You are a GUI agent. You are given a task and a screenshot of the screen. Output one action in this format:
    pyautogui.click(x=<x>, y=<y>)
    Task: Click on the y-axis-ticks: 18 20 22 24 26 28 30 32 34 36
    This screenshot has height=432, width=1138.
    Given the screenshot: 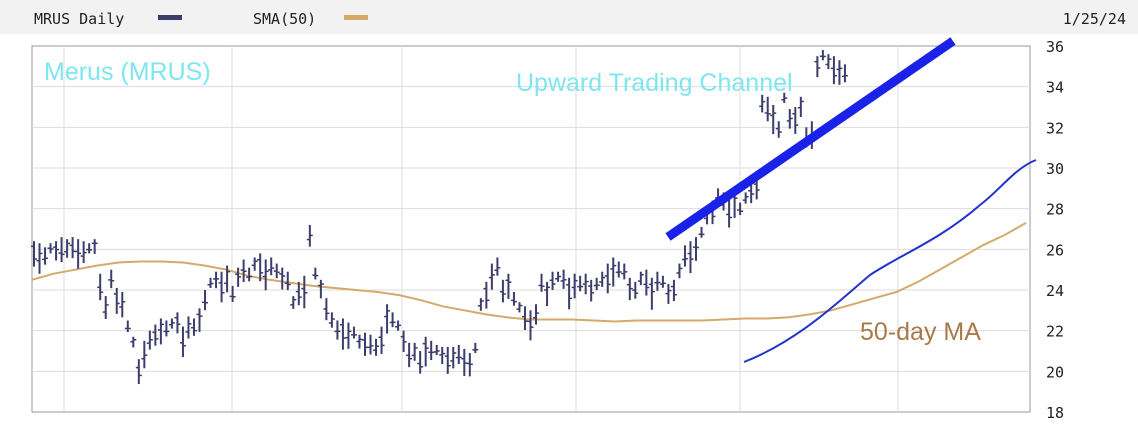 What is the action you would take?
    pyautogui.click(x=1055, y=230)
    